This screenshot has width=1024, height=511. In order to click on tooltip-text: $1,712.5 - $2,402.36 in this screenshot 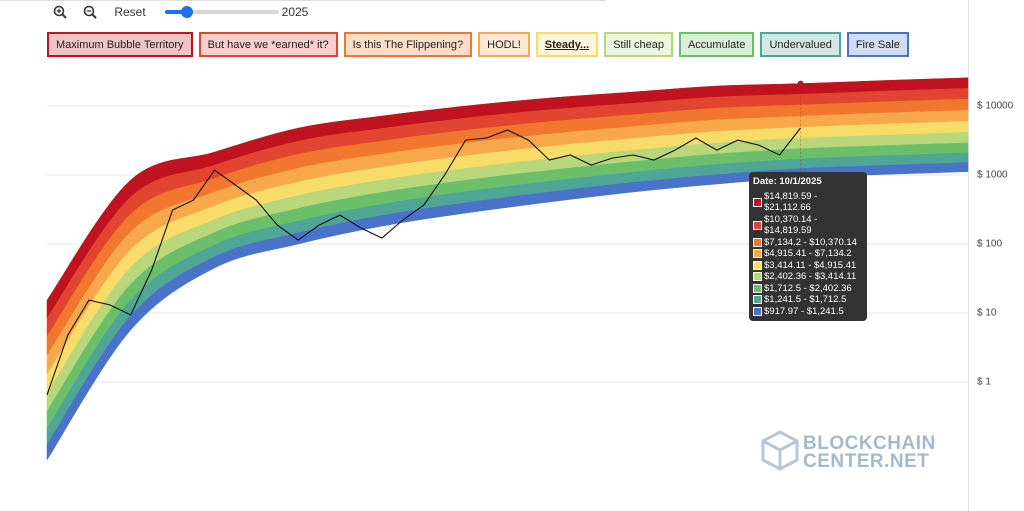, I will do `click(808, 288)`.